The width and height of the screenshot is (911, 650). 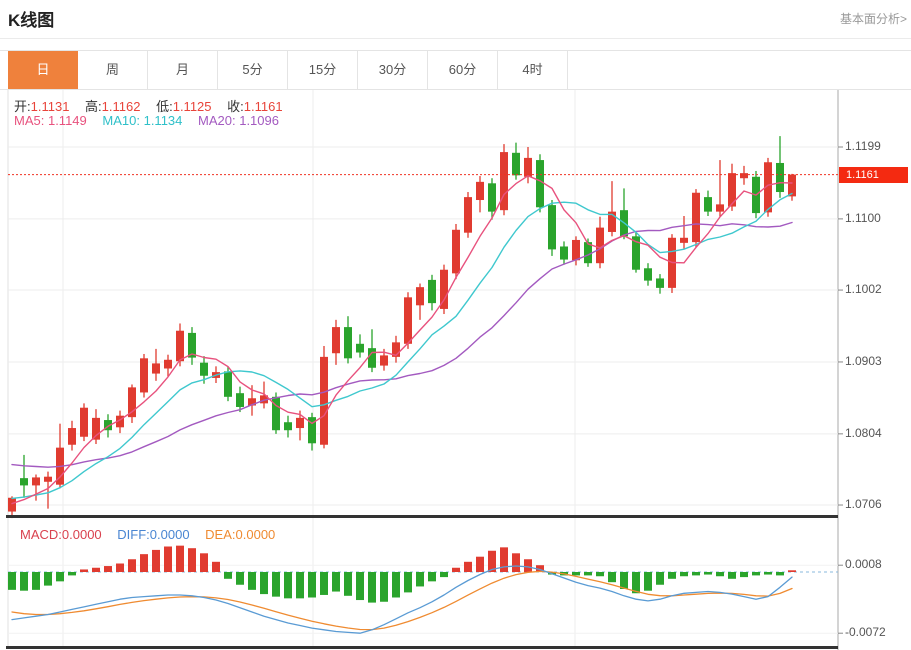 I want to click on ohlc-legend: 开:1.1131 高:1.1162 低:1.1125 收:1.1161, so click(x=154, y=105).